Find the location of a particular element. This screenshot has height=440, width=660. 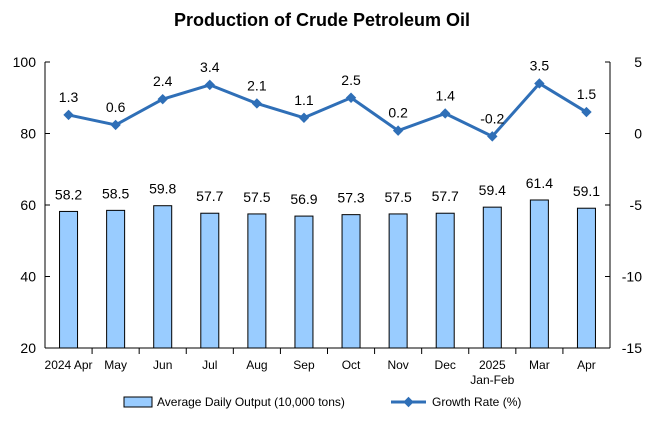

x-category-line: May is located at coordinates (115, 365).